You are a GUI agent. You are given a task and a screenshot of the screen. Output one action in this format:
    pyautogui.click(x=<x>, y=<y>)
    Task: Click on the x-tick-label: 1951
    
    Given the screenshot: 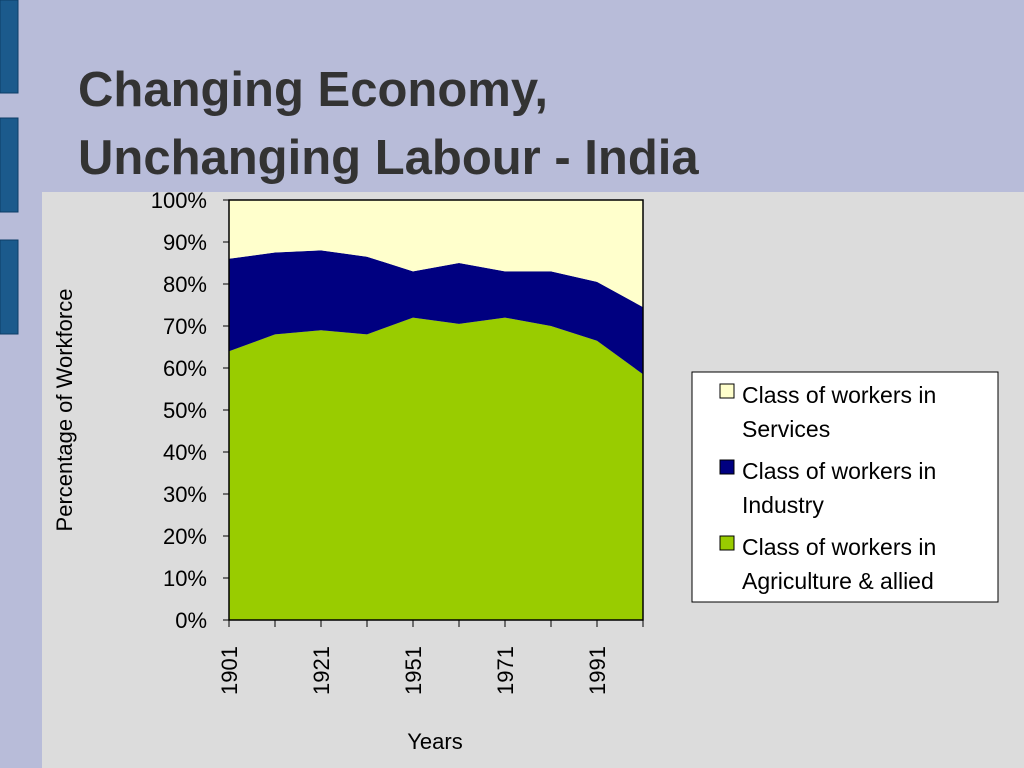 What is the action you would take?
    pyautogui.click(x=413, y=670)
    